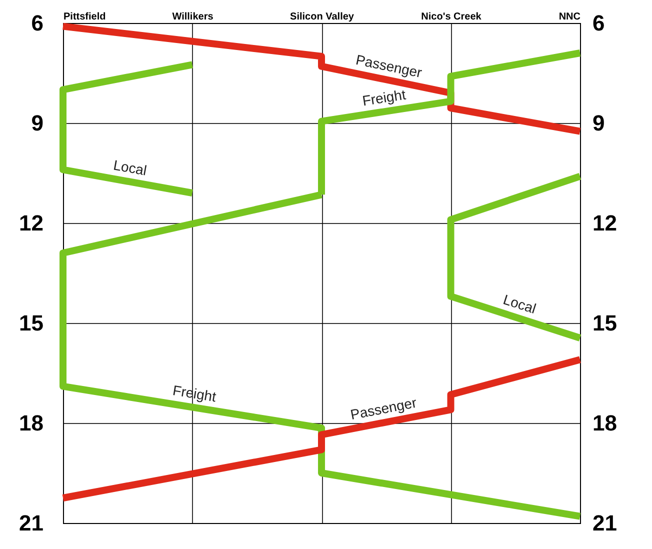 Image resolution: width=652 pixels, height=549 pixels. I want to click on x-tick-label: Silicon Valley, so click(322, 17).